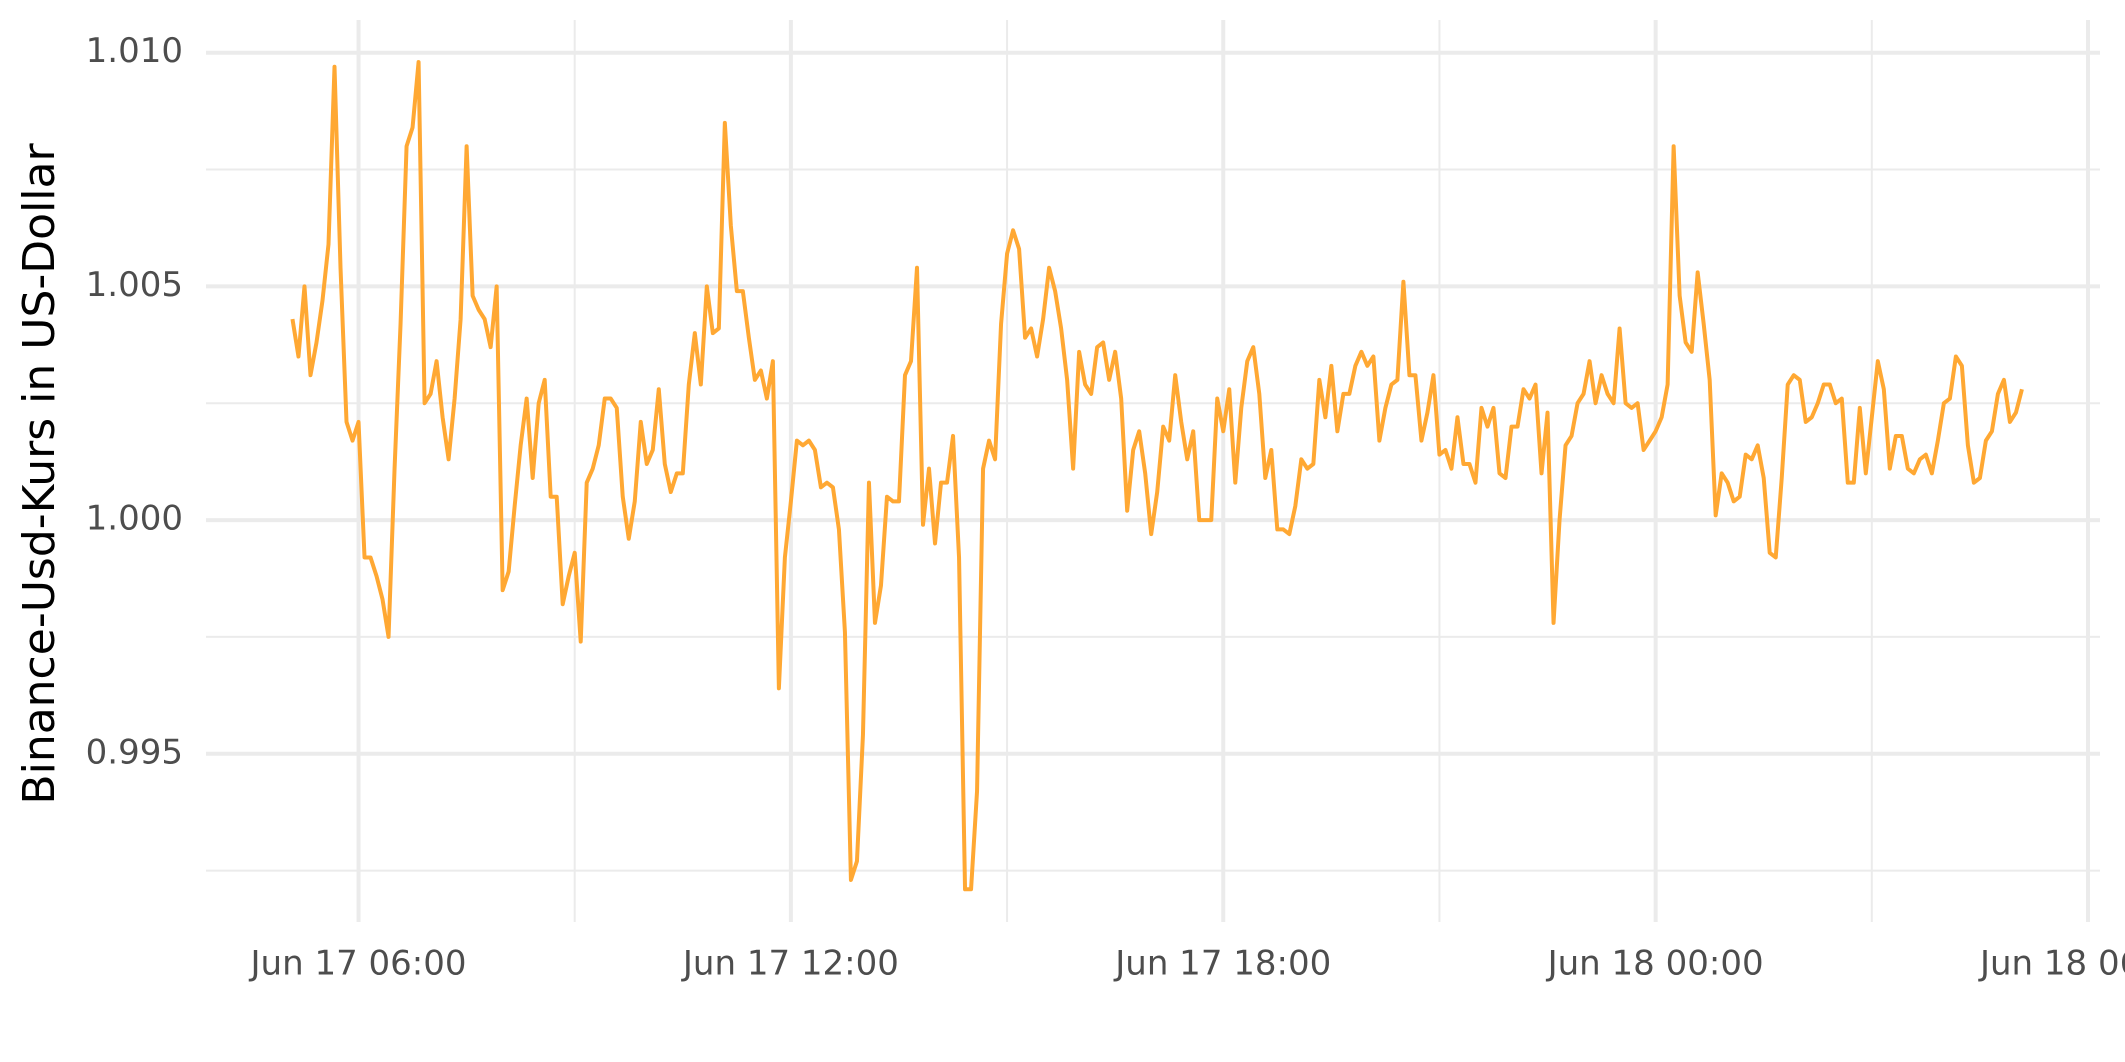 The height and width of the screenshot is (1062, 2125). I want to click on x-tick-label: Jun 17 12:00, so click(790, 964).